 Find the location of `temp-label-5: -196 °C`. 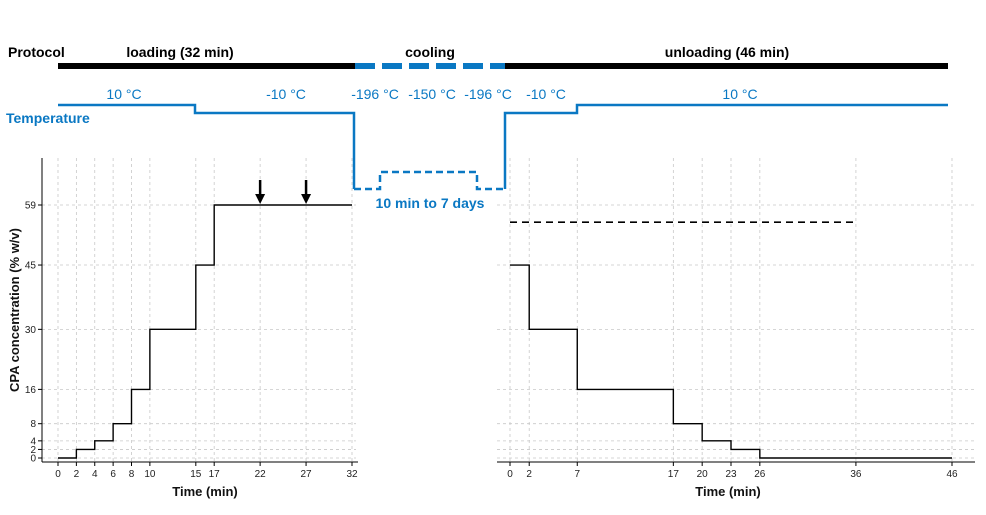

temp-label-5: -196 °C is located at coordinates (488, 94).